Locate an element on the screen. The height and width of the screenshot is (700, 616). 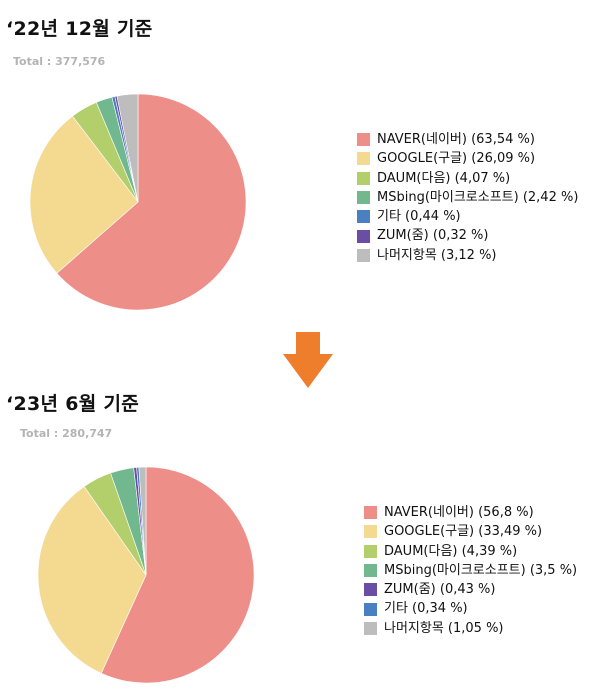
legend-item: ZUM(줌) (0,32 %) is located at coordinates (467, 235).